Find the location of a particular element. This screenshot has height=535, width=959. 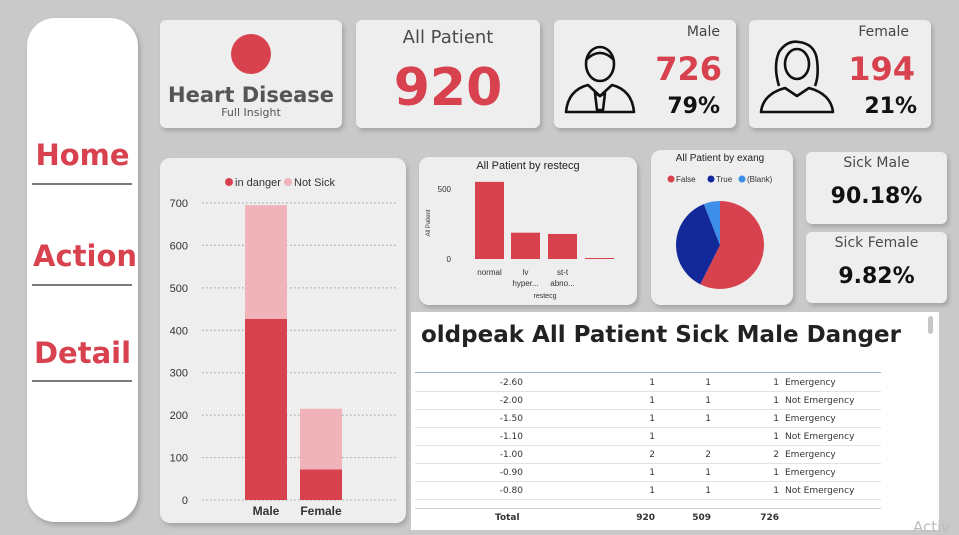

table-row: -1.50 1 1 1 Emergency is located at coordinates (648, 419).